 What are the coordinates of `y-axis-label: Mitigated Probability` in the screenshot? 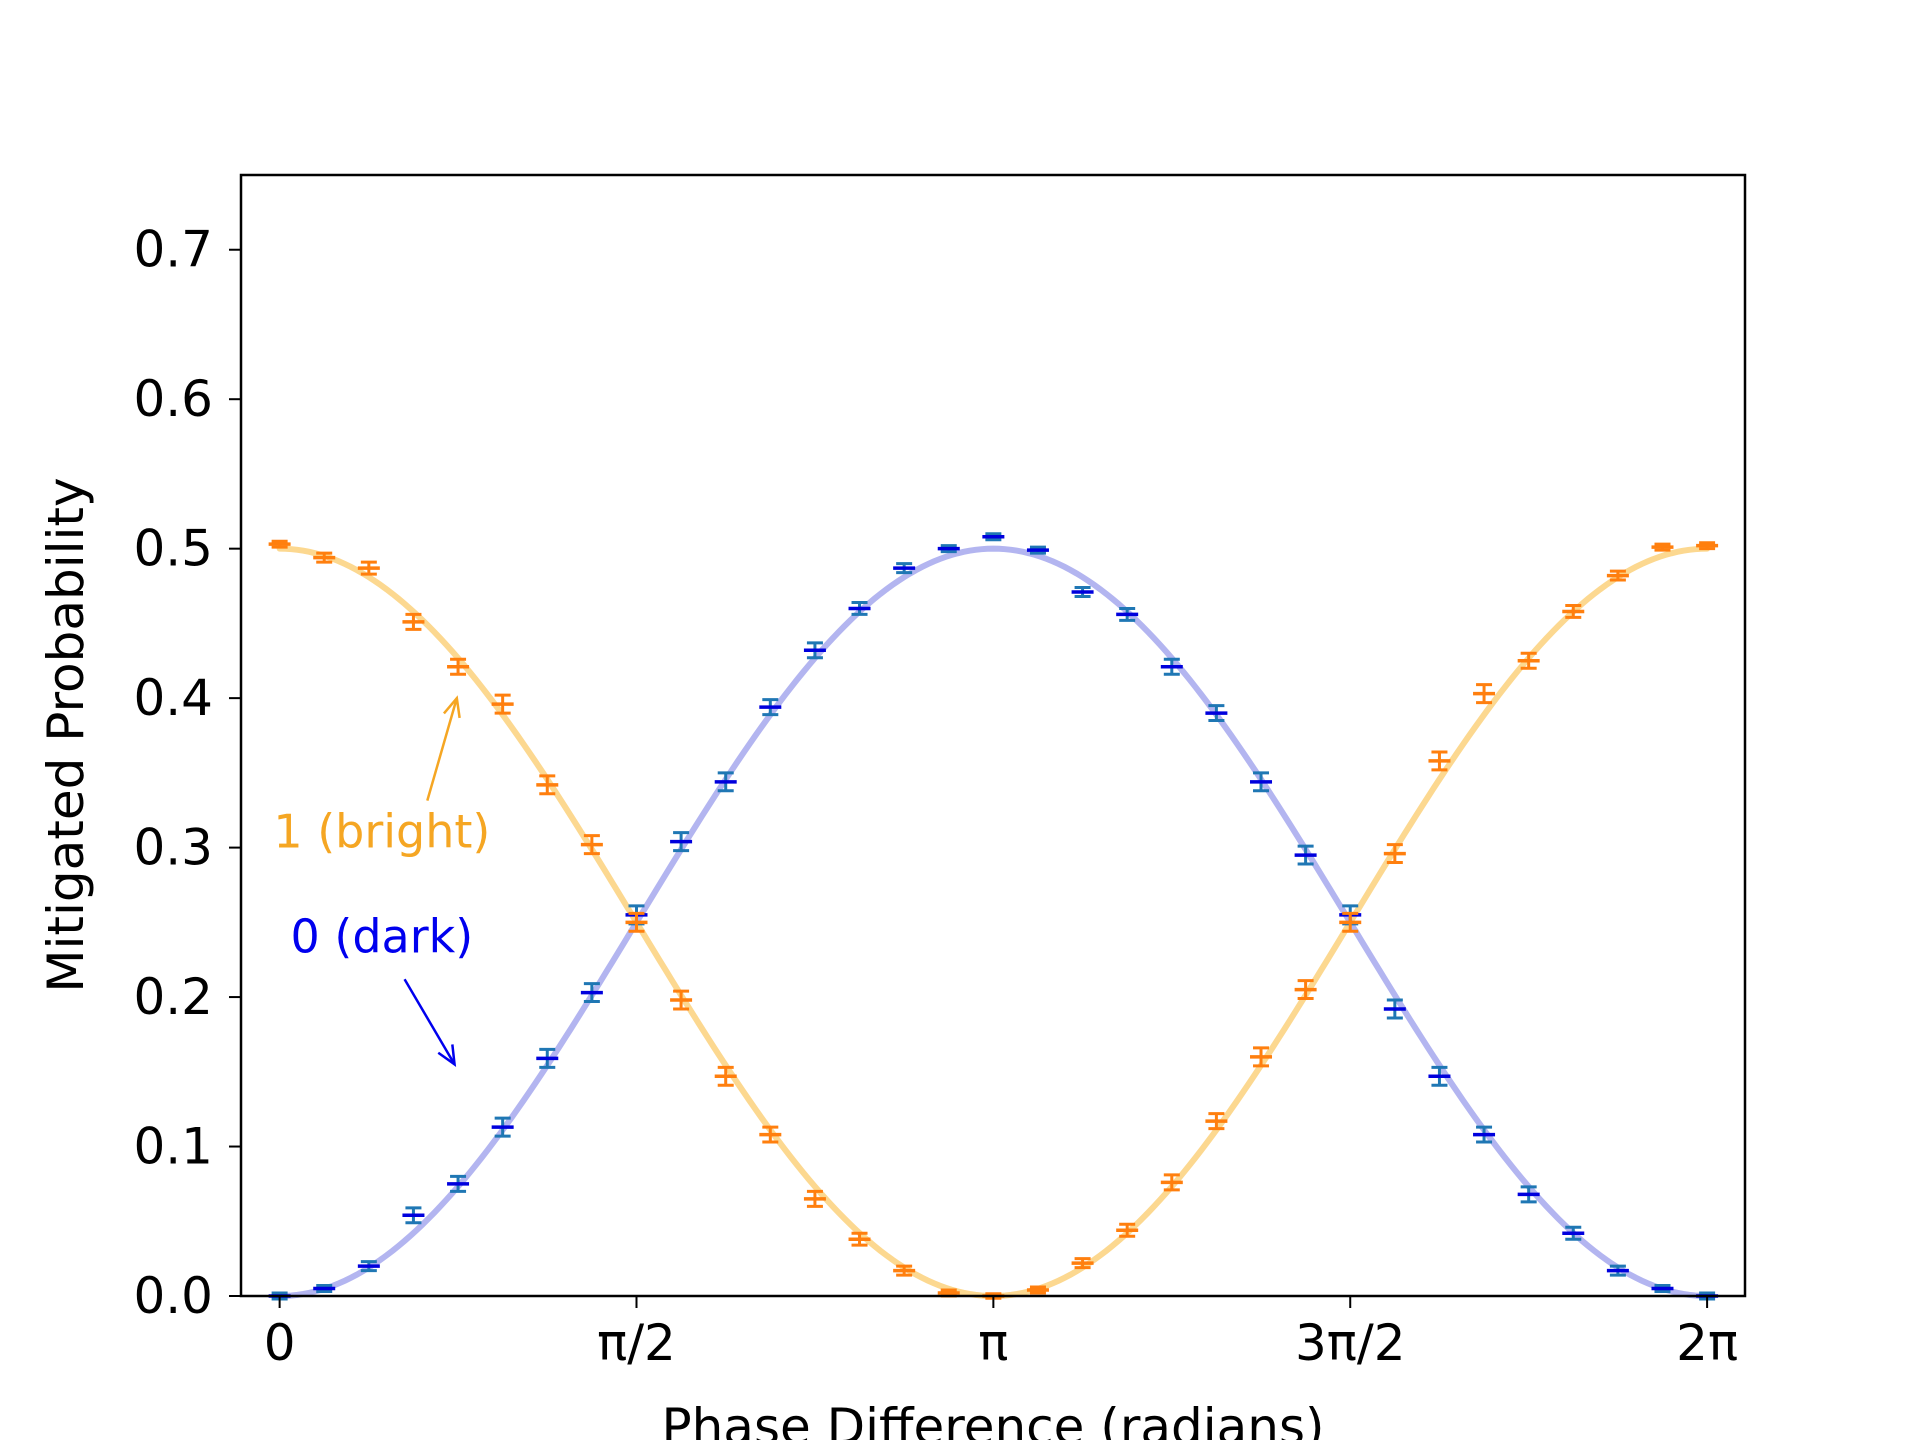 It's located at (66, 734).